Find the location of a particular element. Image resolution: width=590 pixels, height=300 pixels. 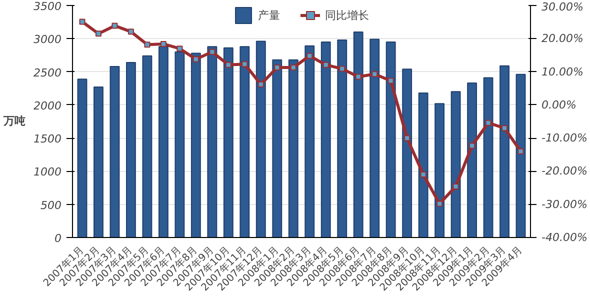

y2-tick-label: -40.00% is located at coordinates (565, 237).